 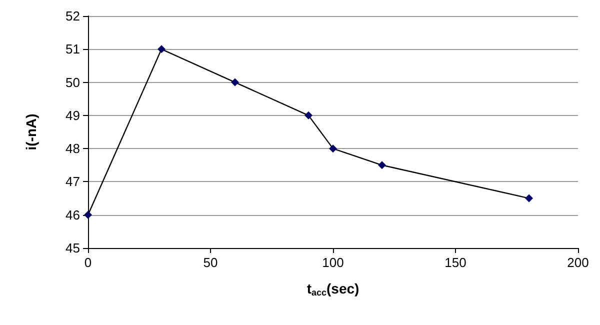 What do you see at coordinates (73, 16) in the screenshot?
I see `y-tick-label: 52` at bounding box center [73, 16].